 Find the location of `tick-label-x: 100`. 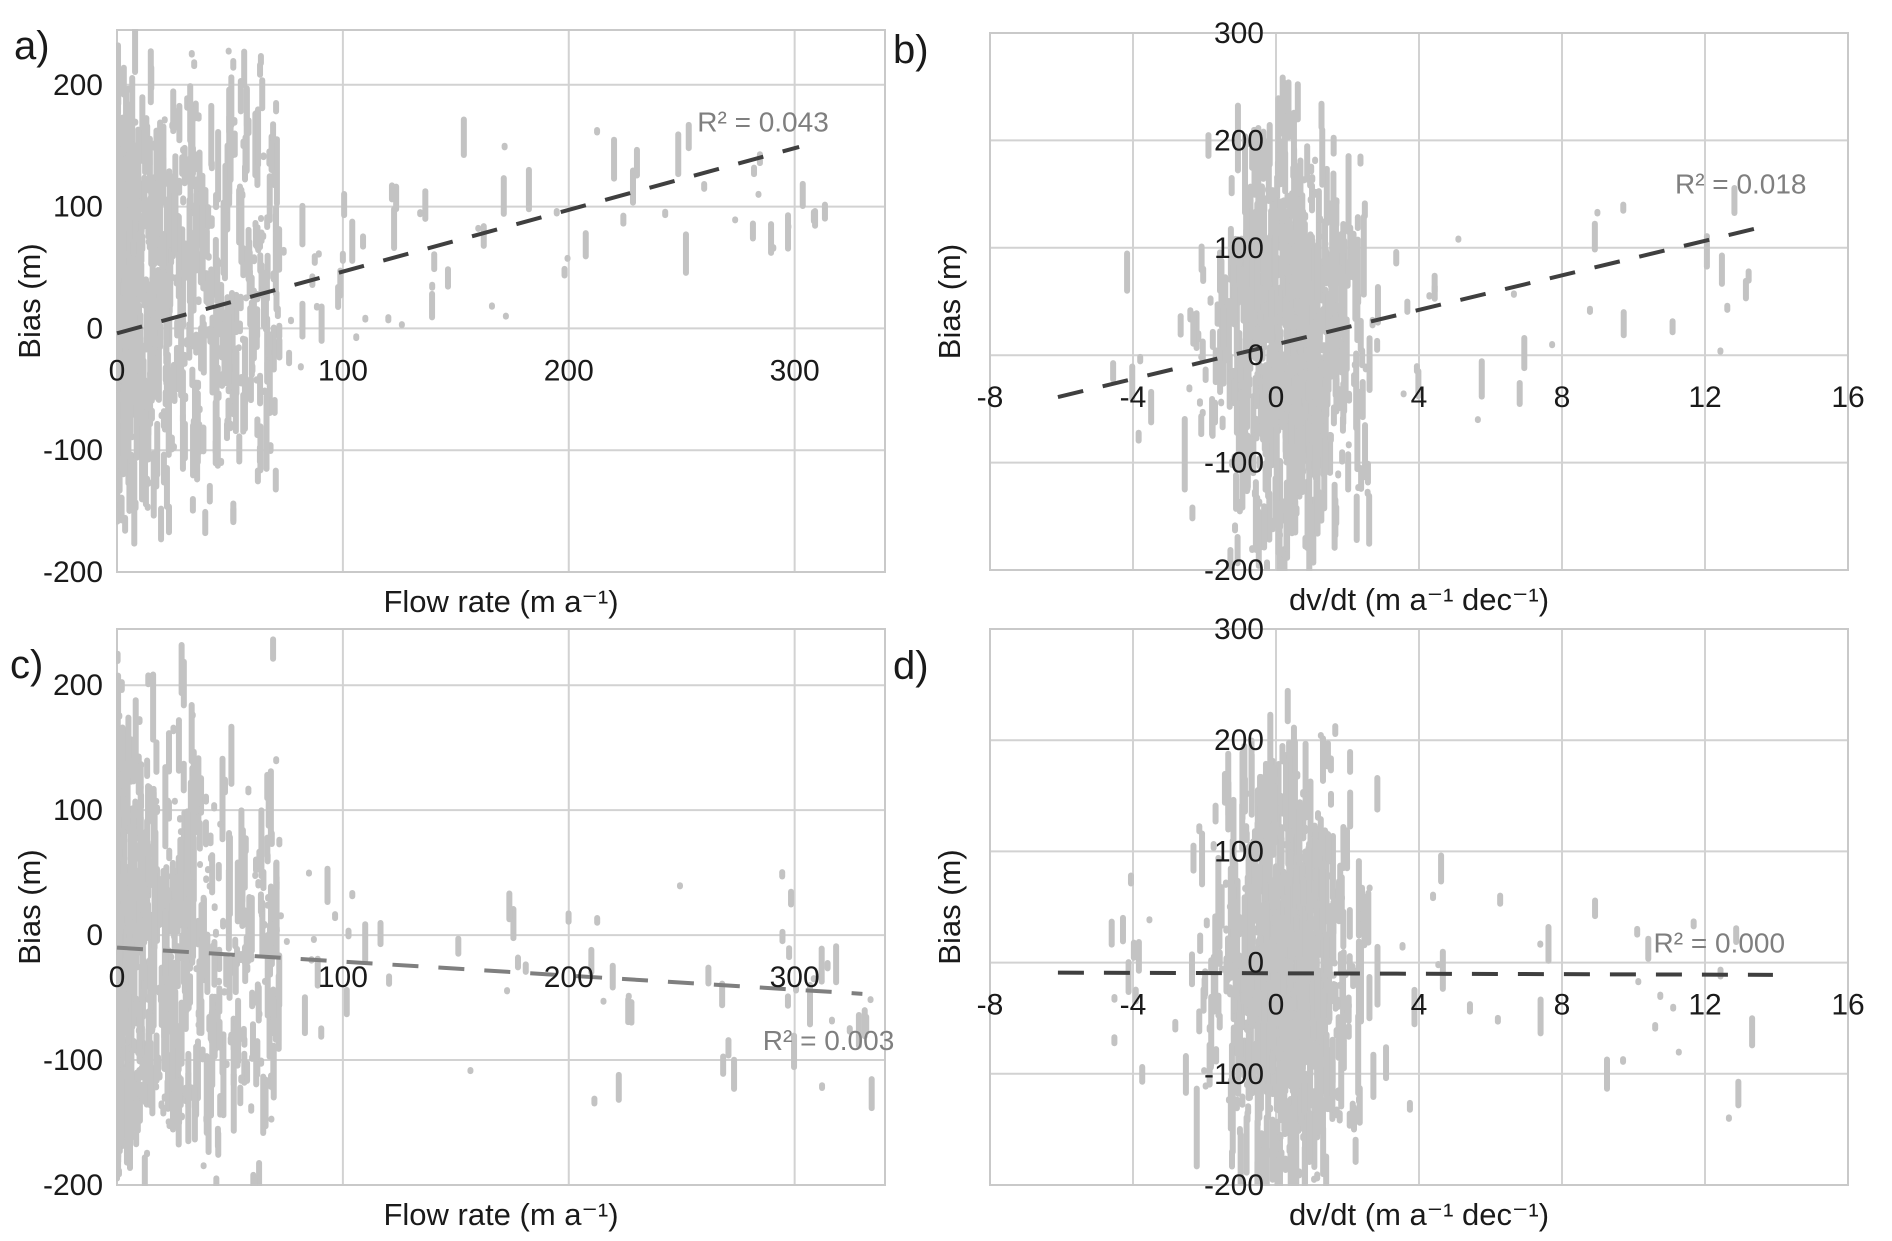

tick-label-x: 100 is located at coordinates (343, 977).